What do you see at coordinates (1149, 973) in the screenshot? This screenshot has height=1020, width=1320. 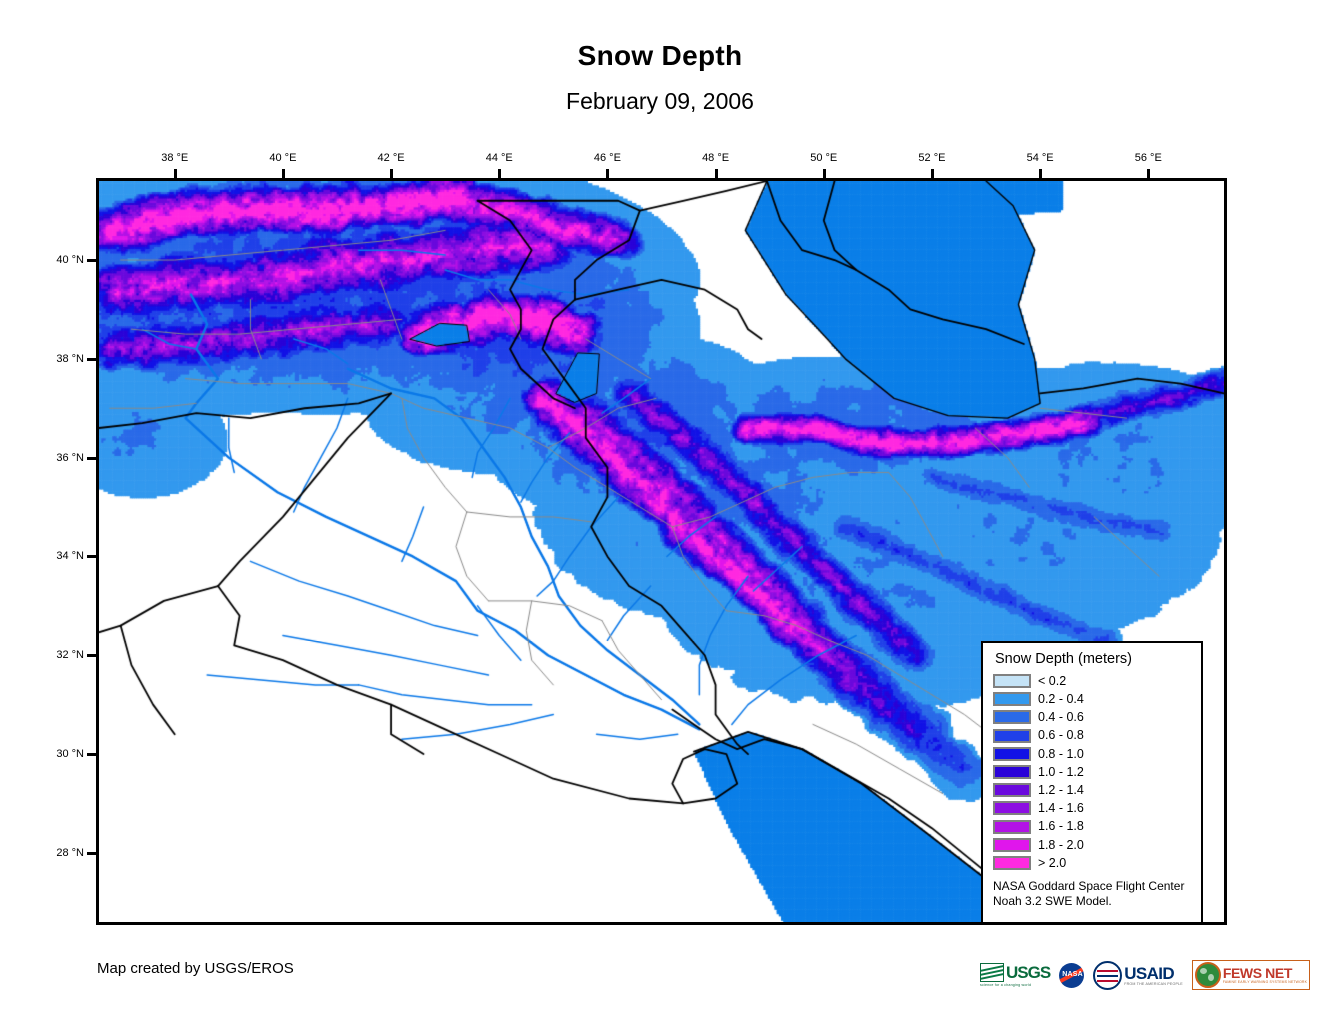 I see `usaid-logo-text: USAID` at bounding box center [1149, 973].